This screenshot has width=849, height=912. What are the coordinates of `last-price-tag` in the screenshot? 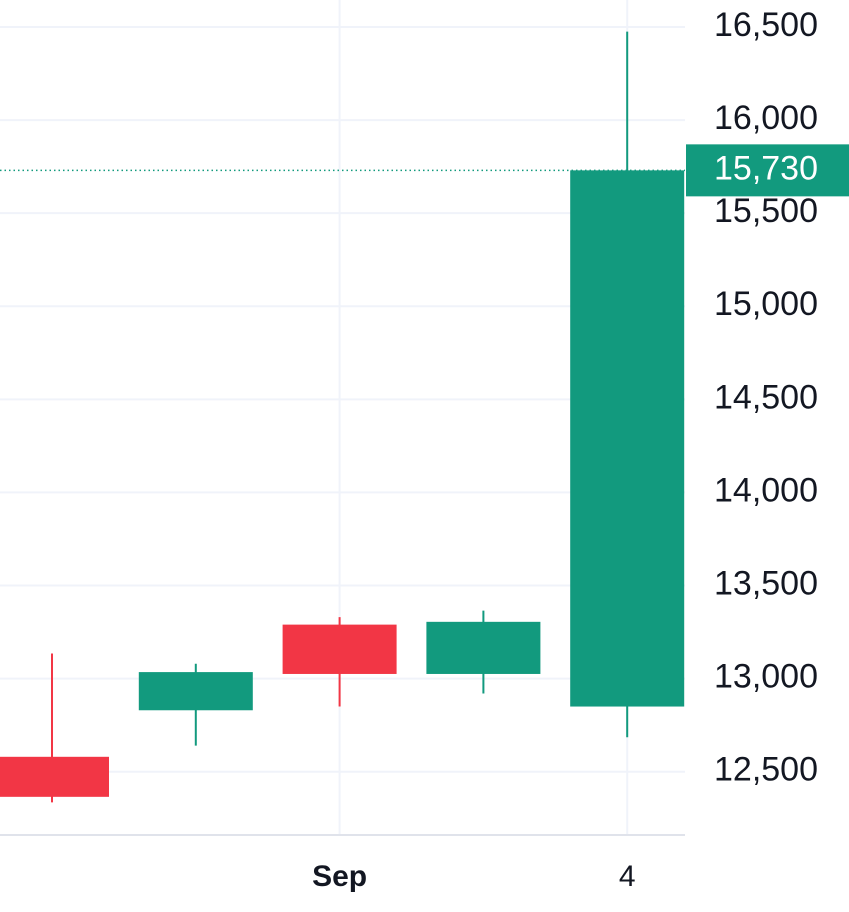 It's located at (767, 170).